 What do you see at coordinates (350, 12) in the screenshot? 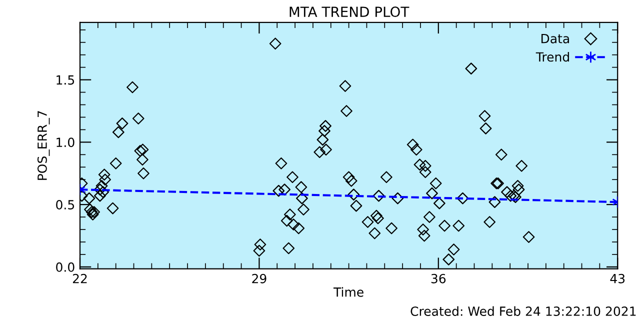
I see `chart-title: MTA TREND PLOT` at bounding box center [350, 12].